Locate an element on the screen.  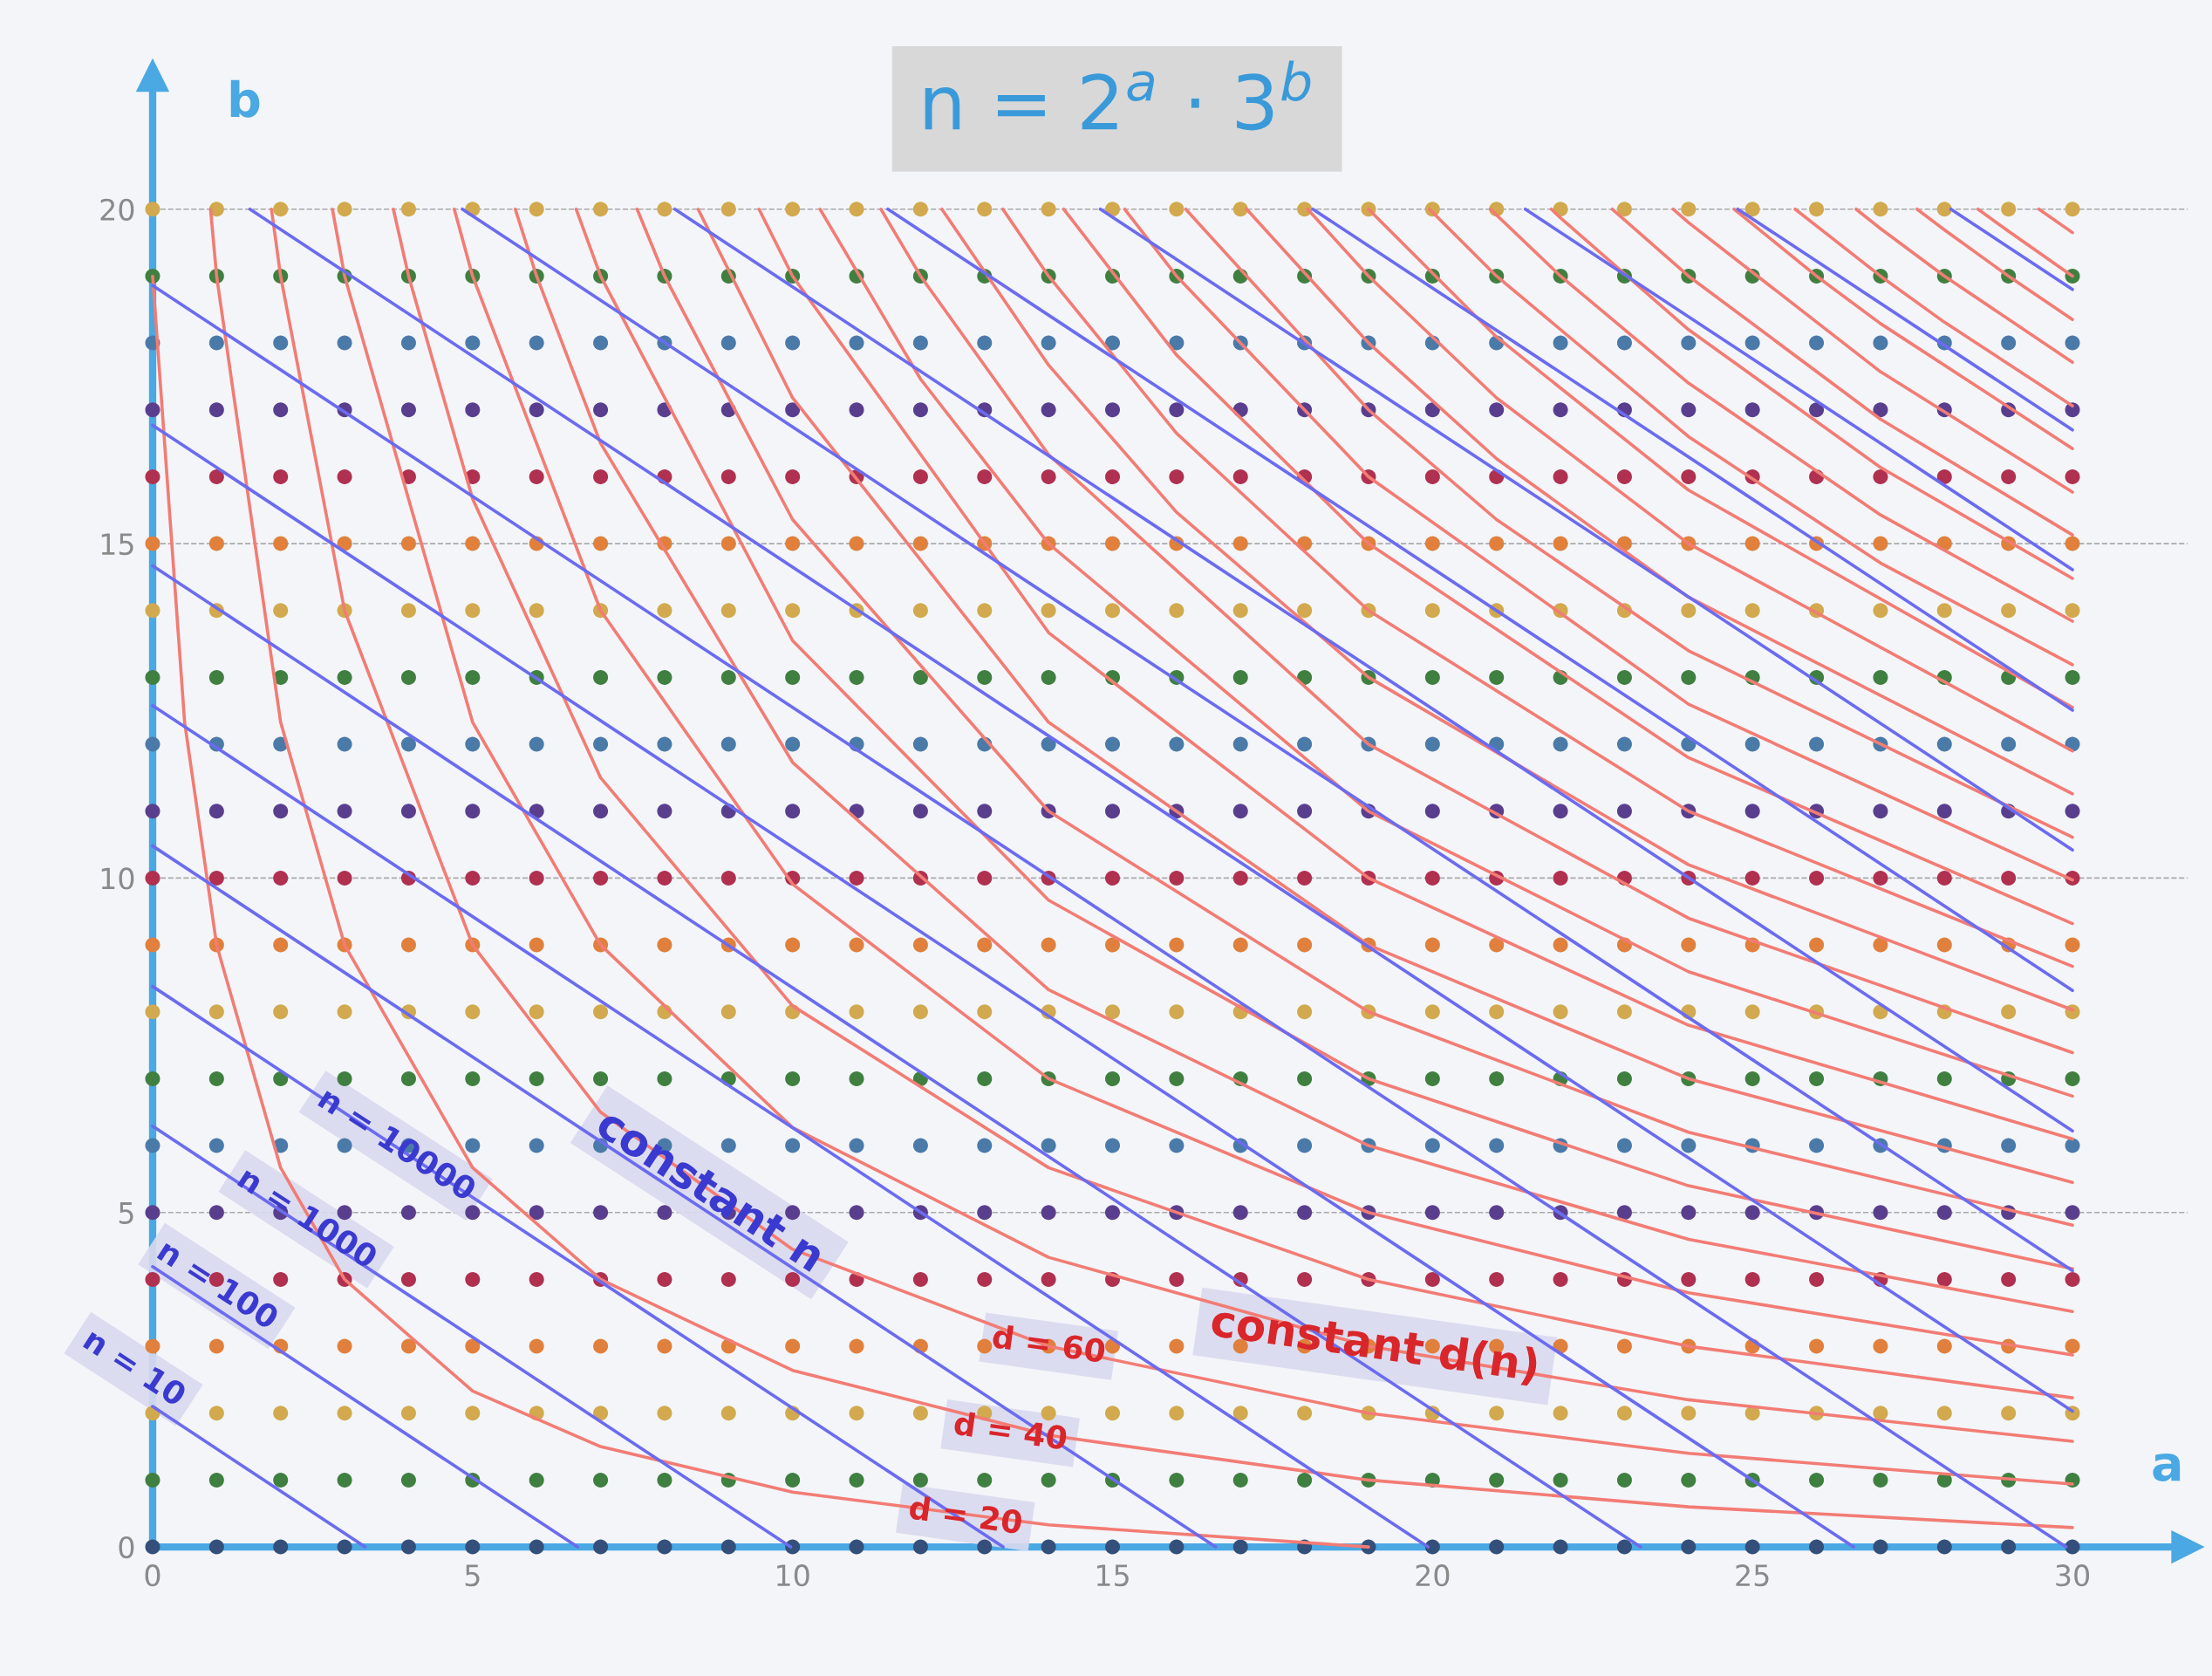
annotation: d = 60 is located at coordinates (1049, 1343).